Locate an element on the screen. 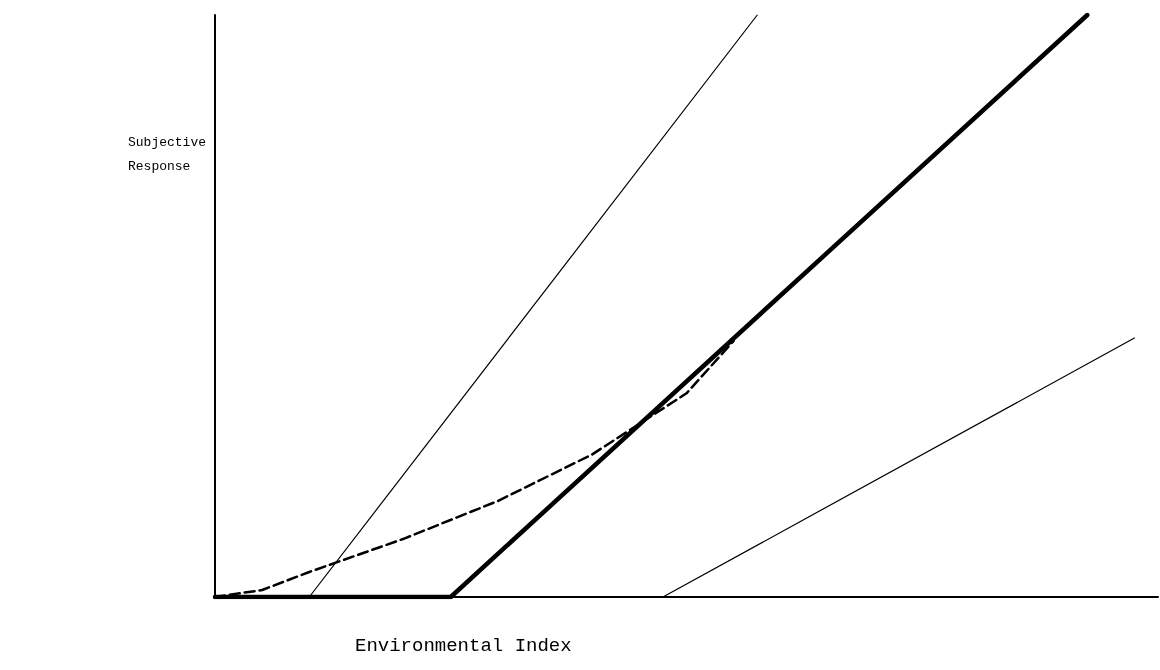 This screenshot has width=1160, height=670. y-axis-title: Subjective Response is located at coordinates (167, 154).